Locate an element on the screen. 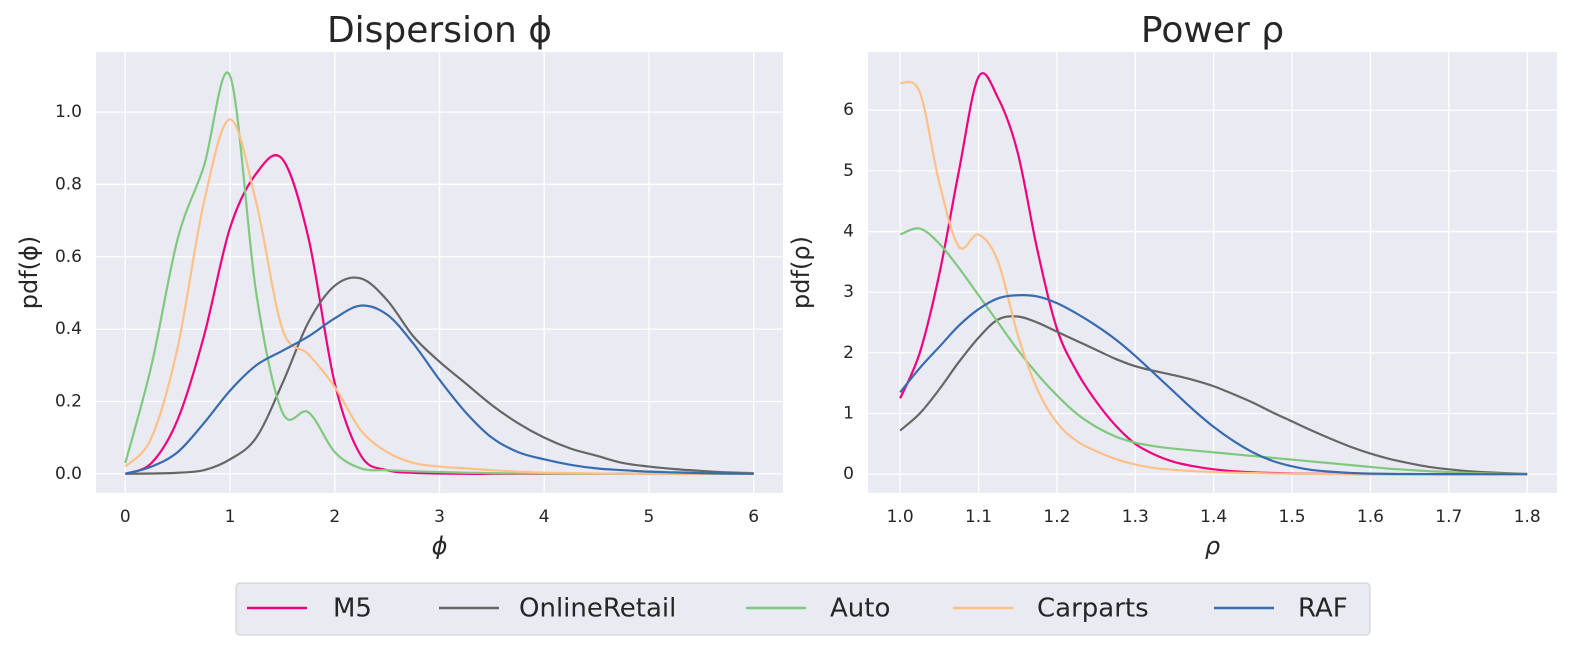  legend-label: OnlineRetail is located at coordinates (597, 609).